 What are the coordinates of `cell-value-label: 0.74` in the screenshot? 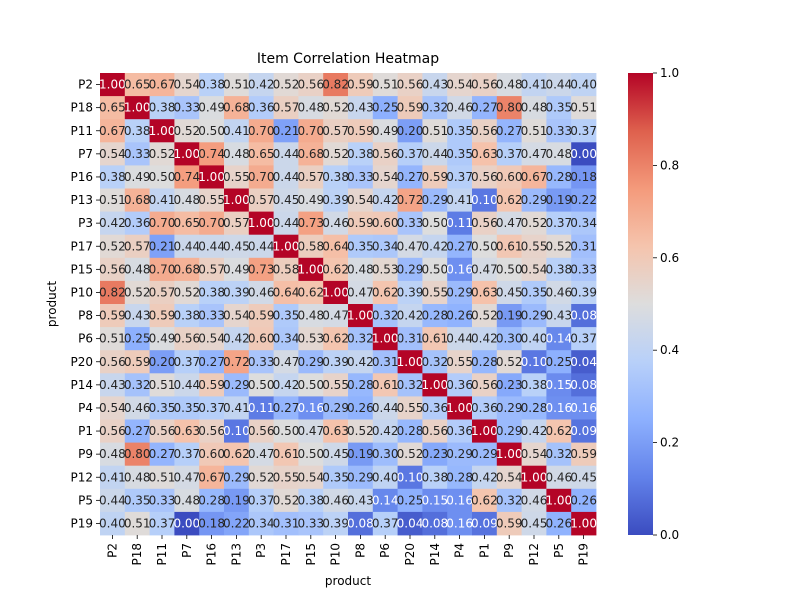 It's located at (186, 177).